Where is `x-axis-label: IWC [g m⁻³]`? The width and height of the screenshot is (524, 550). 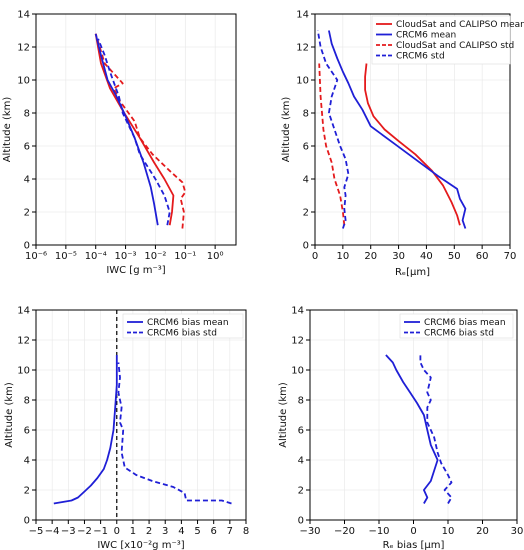
x-axis-label: IWC [g m⁻³] is located at coordinates (135, 270).